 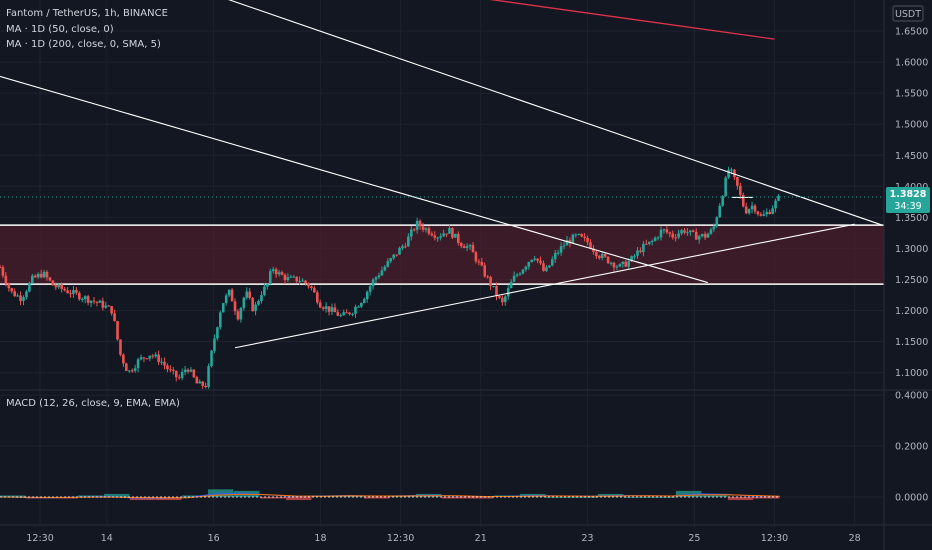 What do you see at coordinates (601, 20) in the screenshot?
I see `ma-50-line` at bounding box center [601, 20].